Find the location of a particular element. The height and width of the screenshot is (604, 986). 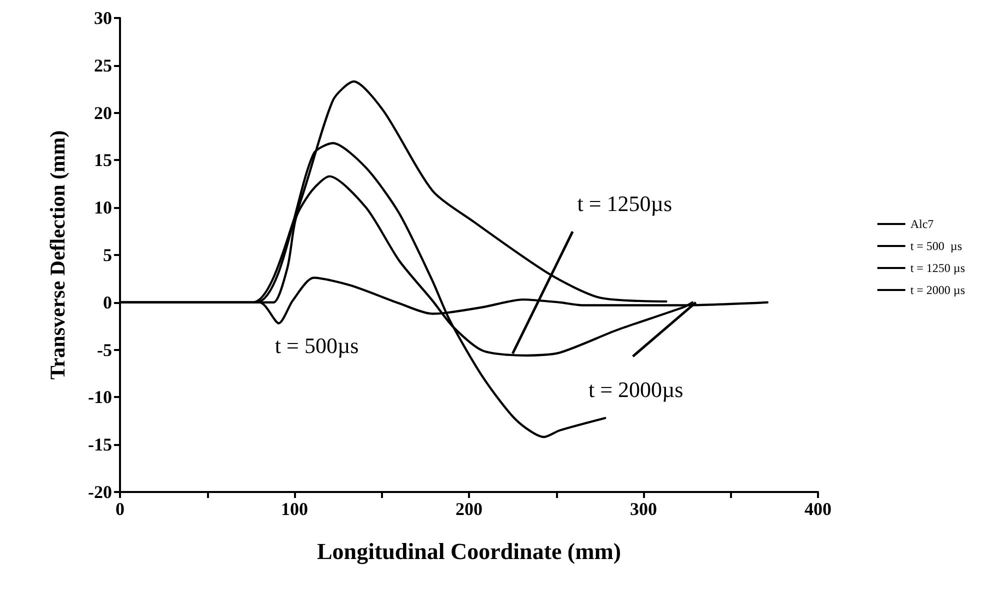

annotation: t = 500µs is located at coordinates (316, 345).